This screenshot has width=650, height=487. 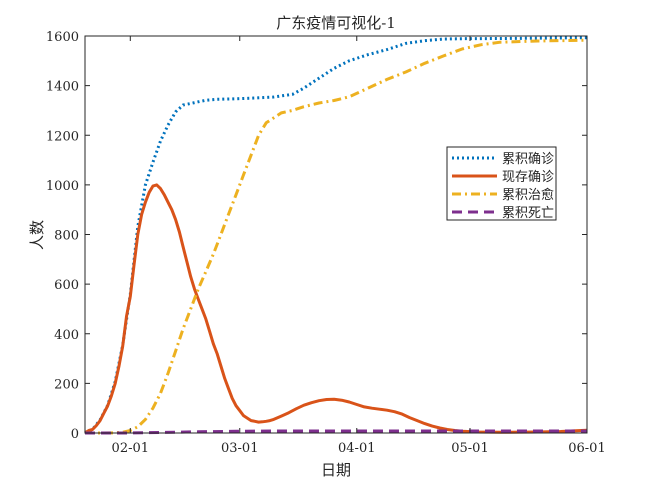 What do you see at coordinates (239, 448) in the screenshot?
I see `x-tick-label: 03-01` at bounding box center [239, 448].